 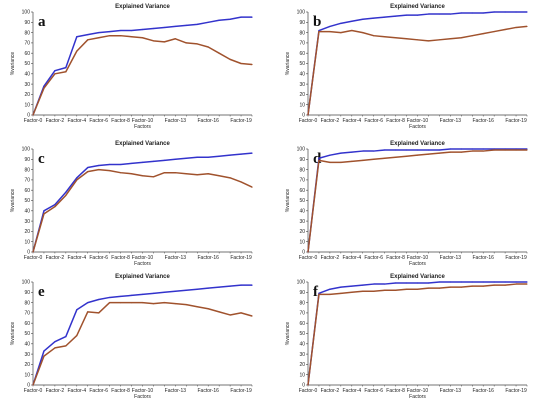 I want to click on y-tick-label: 10, so click(x=302, y=105).